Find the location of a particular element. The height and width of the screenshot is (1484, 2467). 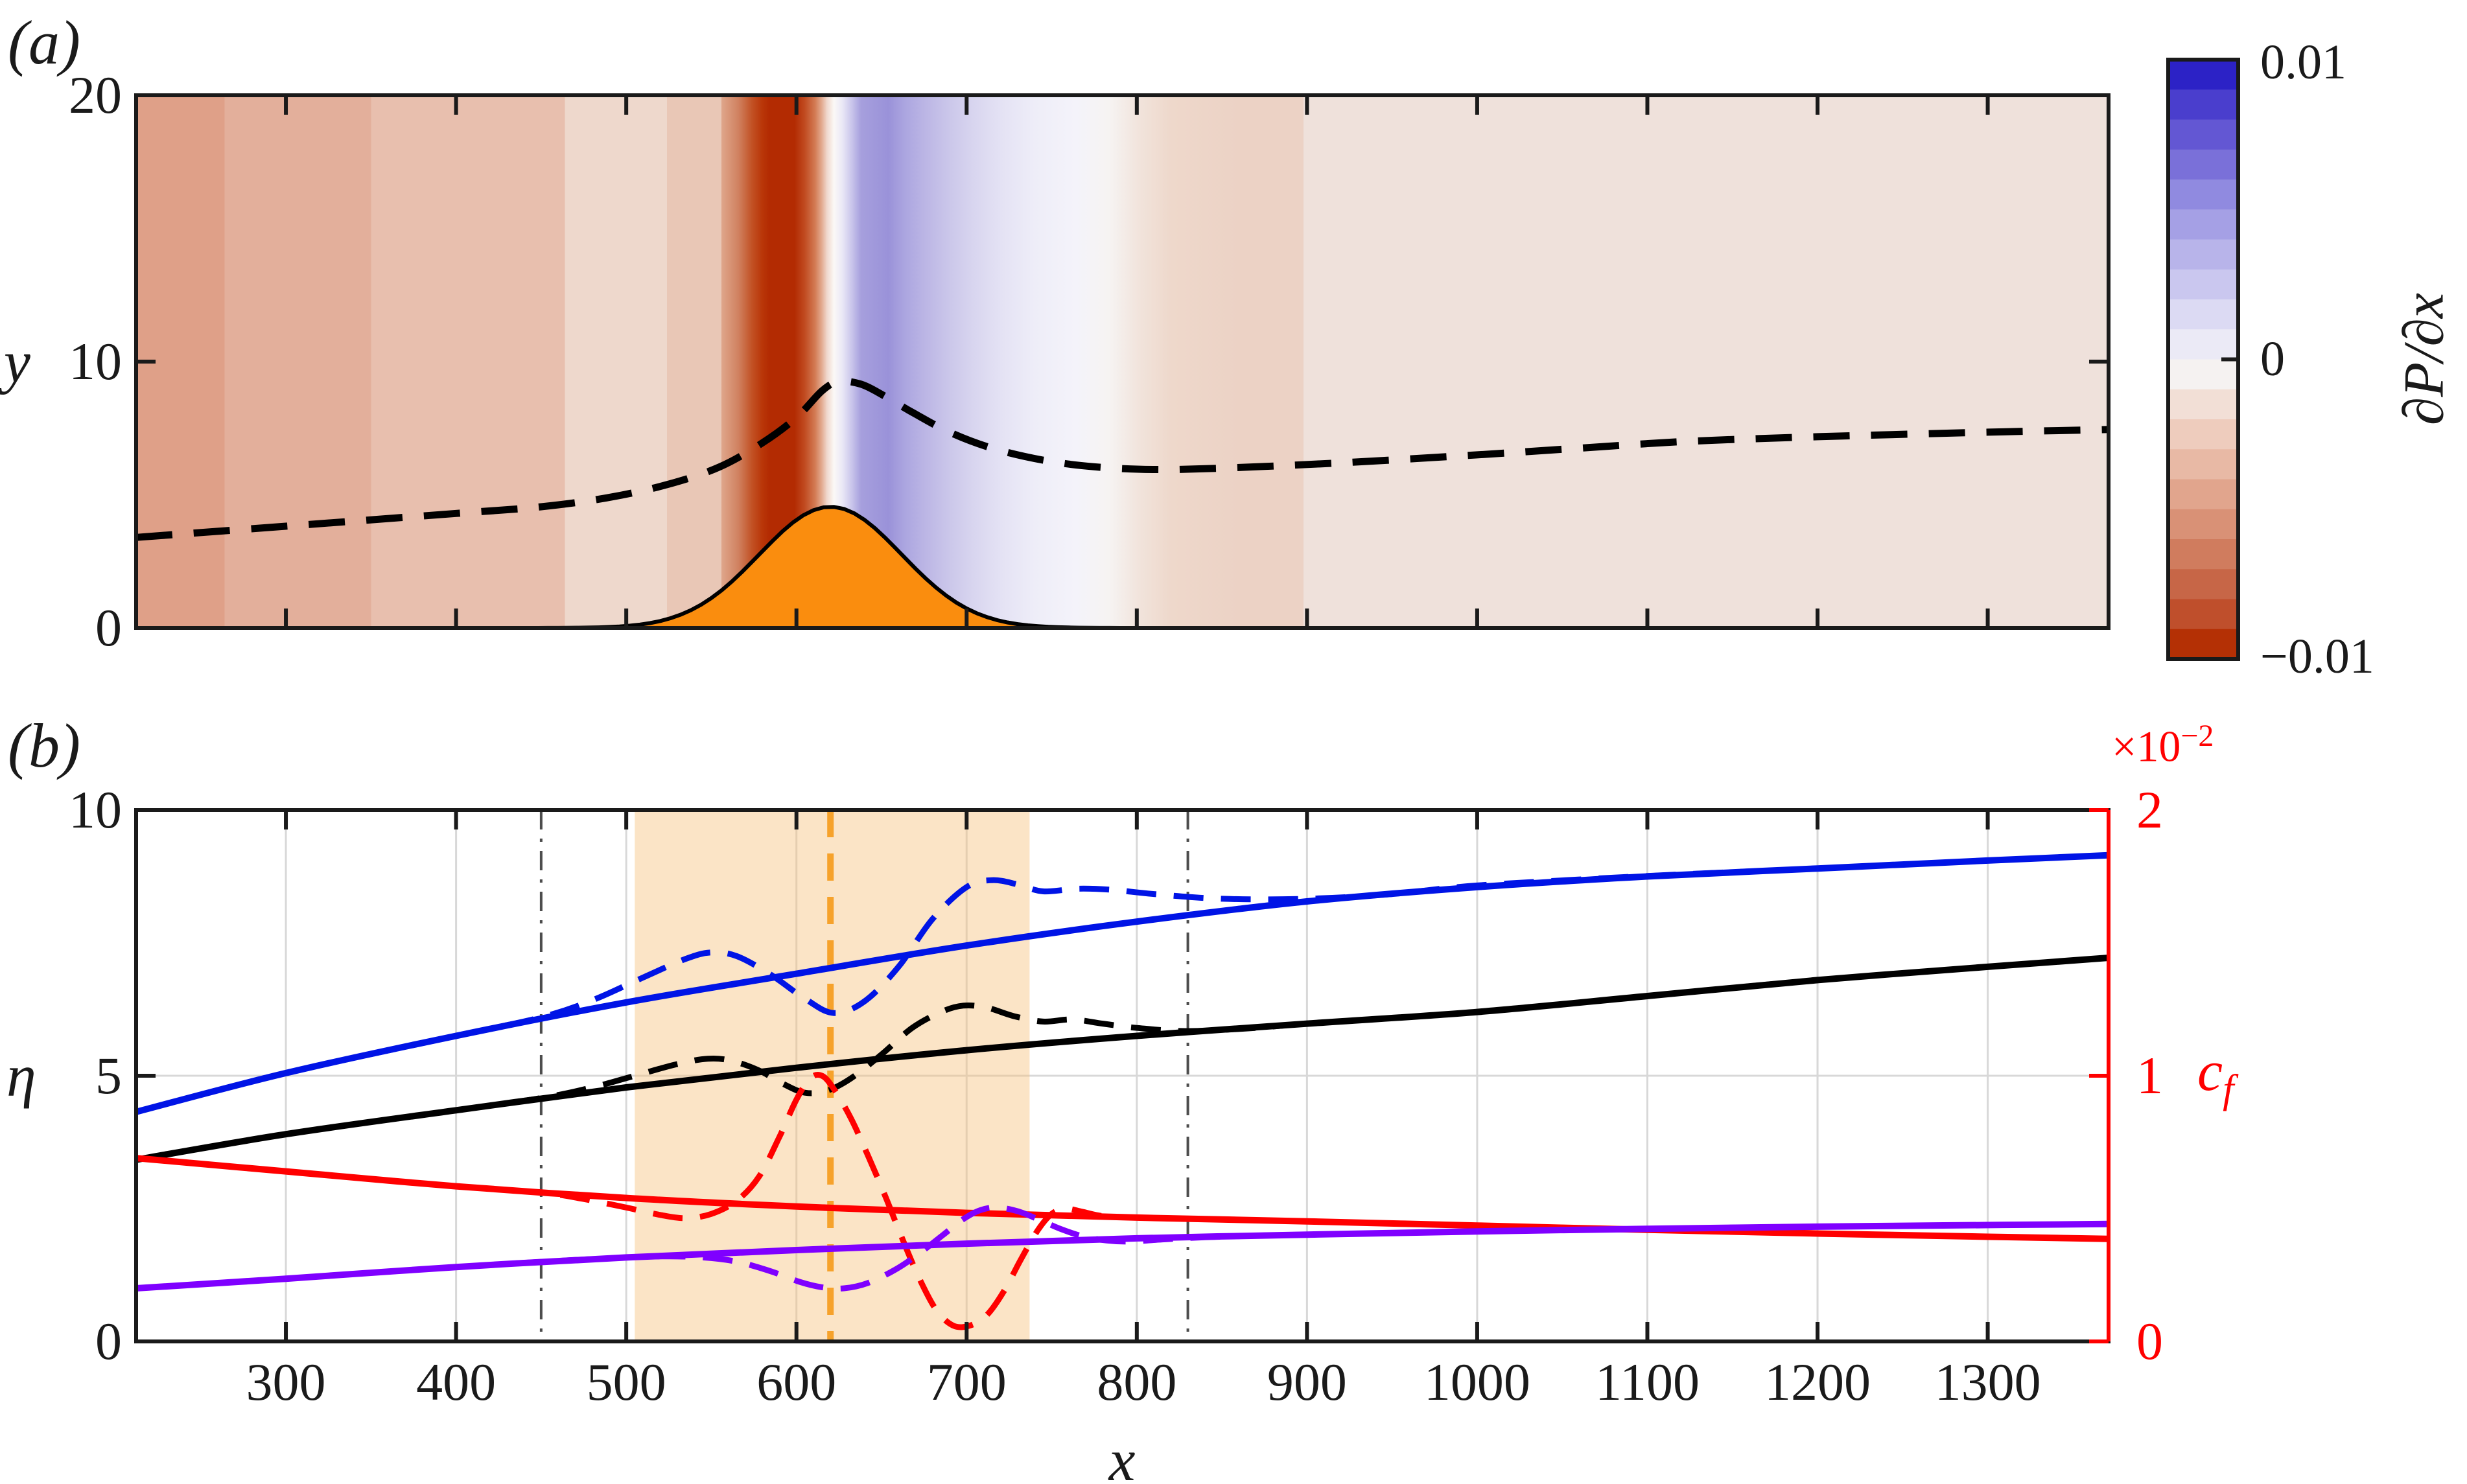

panel-b-rtick-2: 2 is located at coordinates (2149, 809).